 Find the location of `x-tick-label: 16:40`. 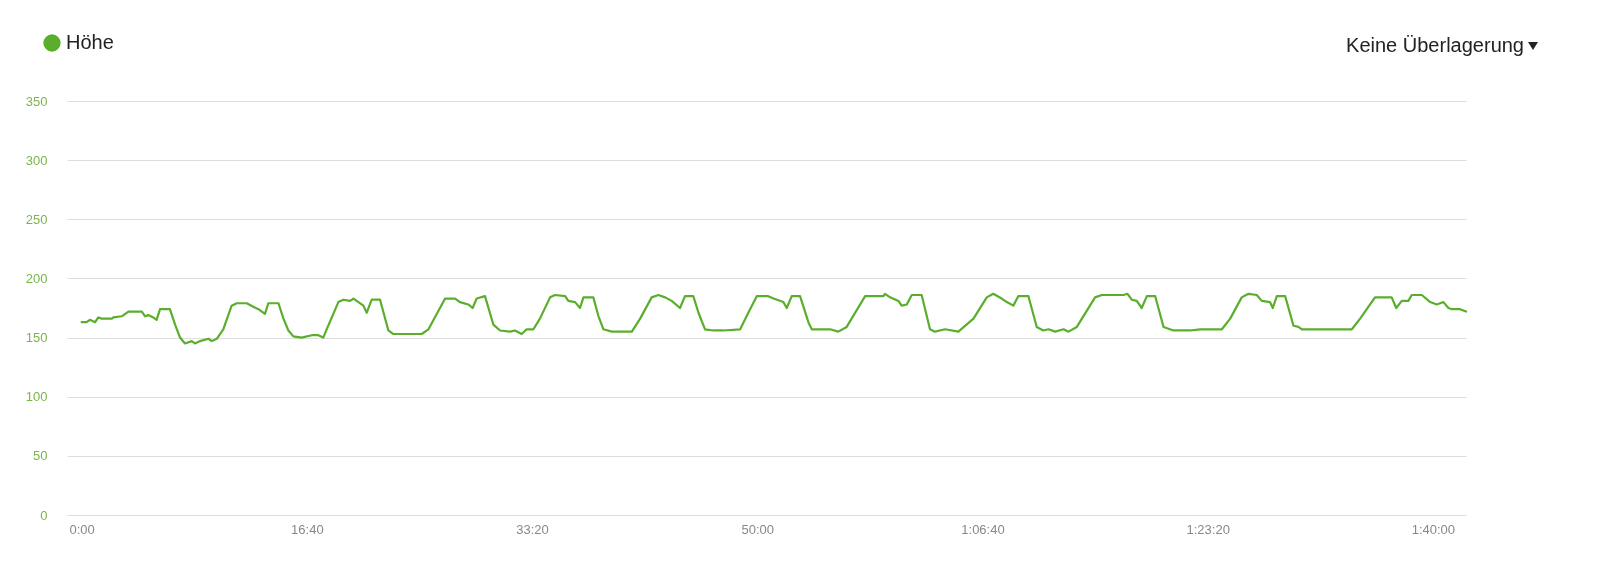

x-tick-label: 16:40 is located at coordinates (307, 529).